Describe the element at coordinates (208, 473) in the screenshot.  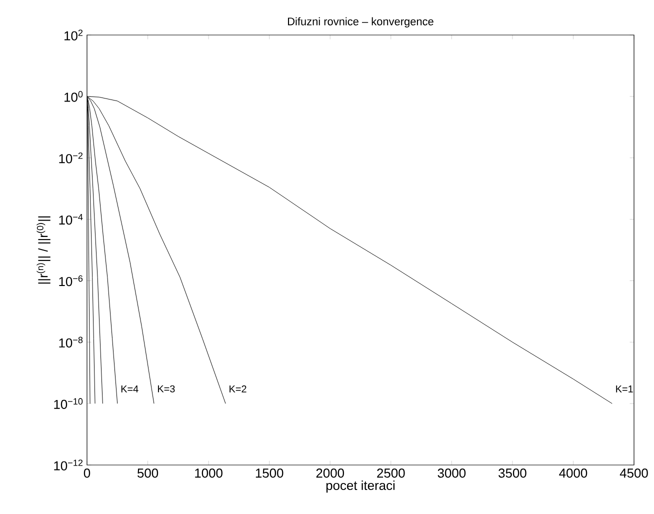
I see `x-tick-label: 1000` at that location.